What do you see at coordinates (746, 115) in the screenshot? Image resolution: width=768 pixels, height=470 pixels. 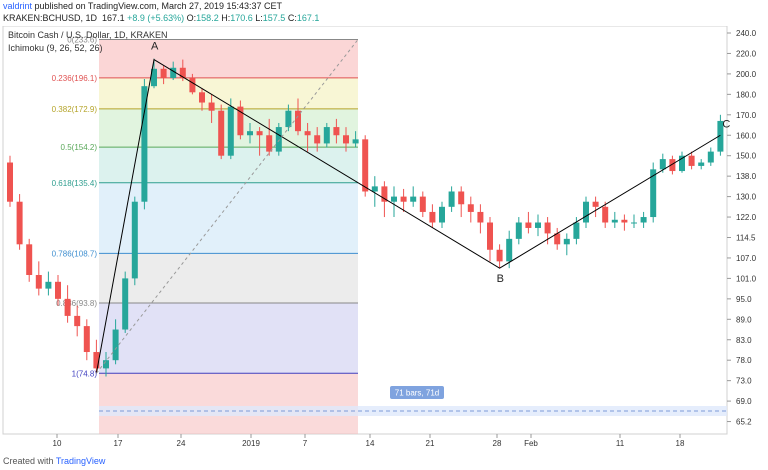 I see `y-tick-label: 170.0` at bounding box center [746, 115].